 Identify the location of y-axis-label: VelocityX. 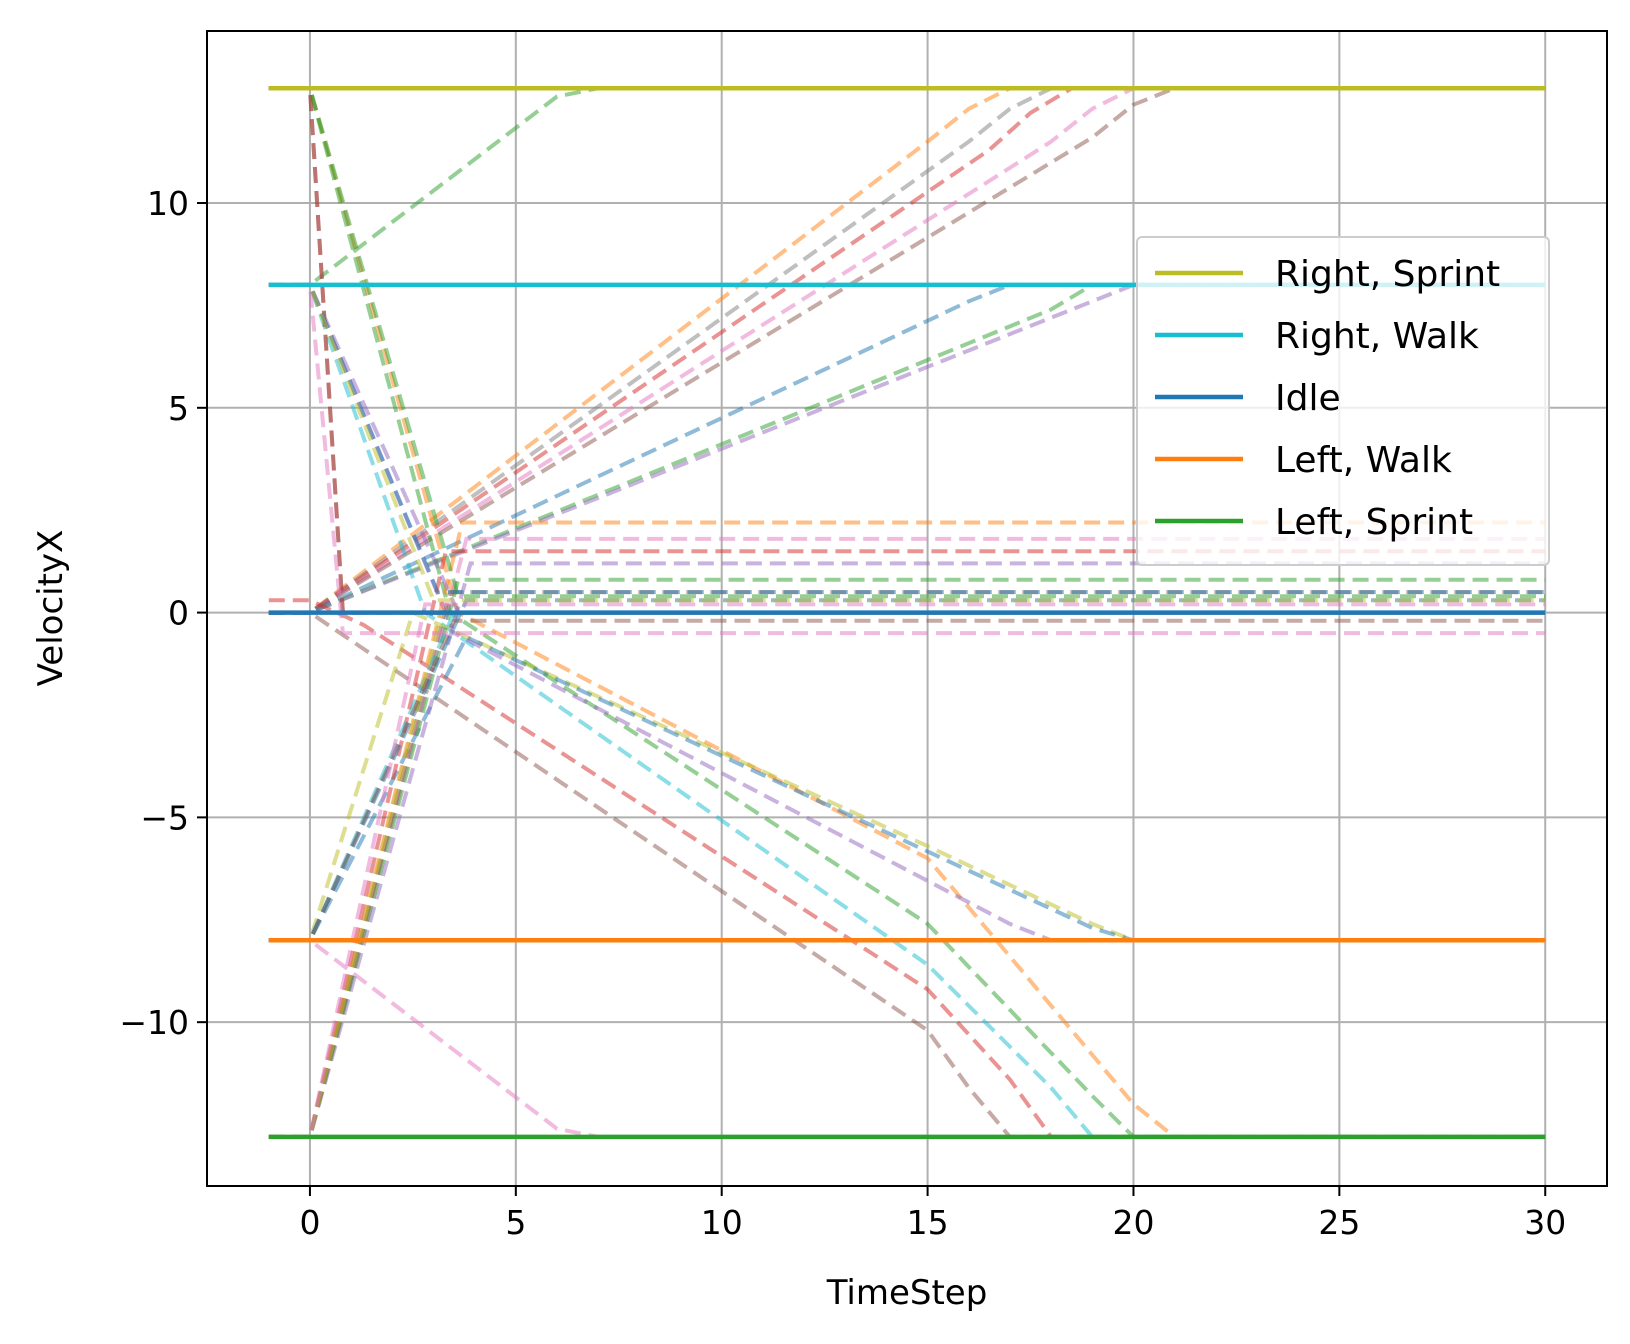
(51, 608).